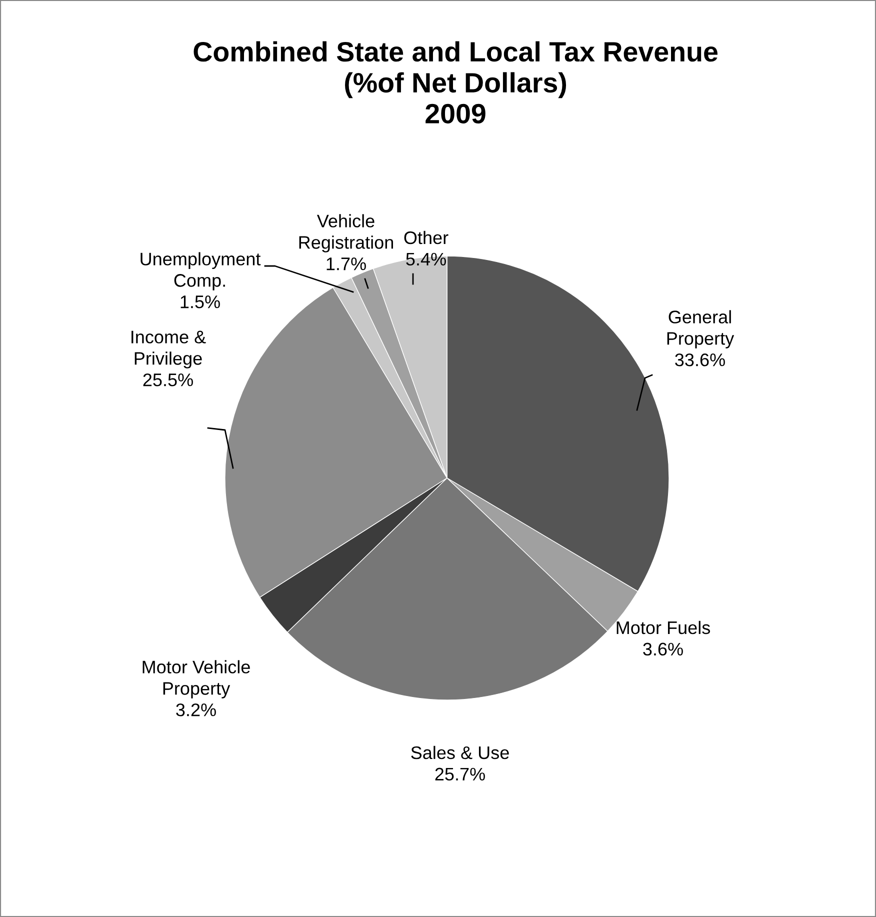 This screenshot has width=876, height=917. What do you see at coordinates (200, 271) in the screenshot?
I see `slice-label: Unemployment Comp.` at bounding box center [200, 271].